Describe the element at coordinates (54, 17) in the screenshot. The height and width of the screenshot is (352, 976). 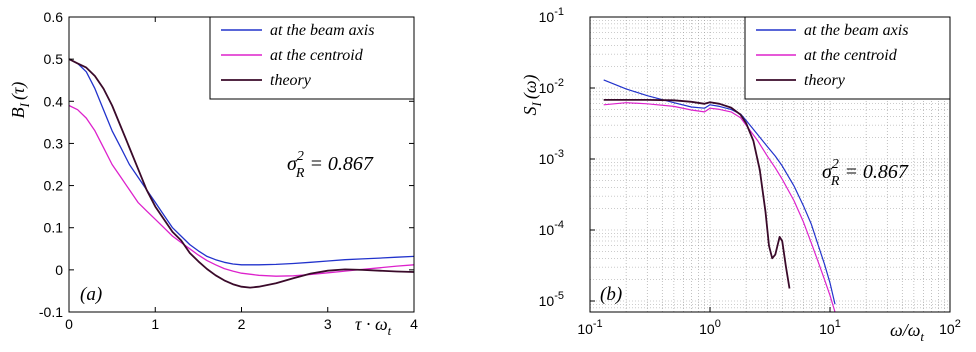
I see `y-tick-label-a: 0.6` at that location.